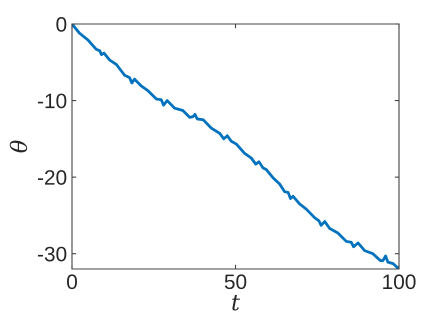 The height and width of the screenshot is (331, 441). I want to click on x-tick-label: 0, so click(72, 282).